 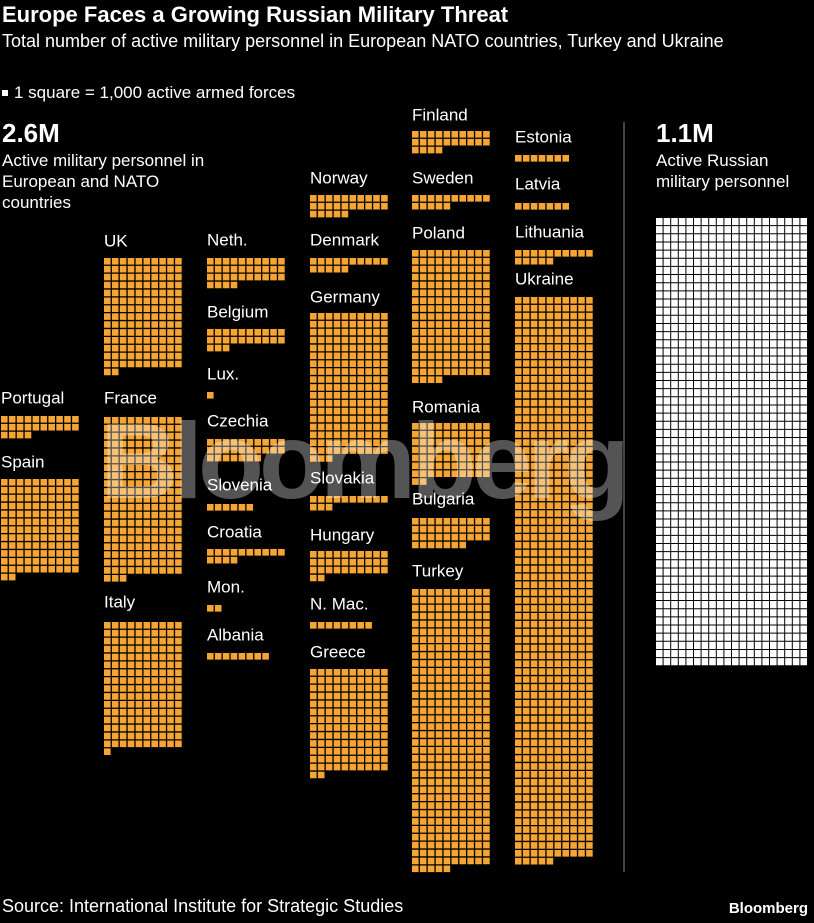 I want to click on country-label: Lithuania, so click(x=550, y=231).